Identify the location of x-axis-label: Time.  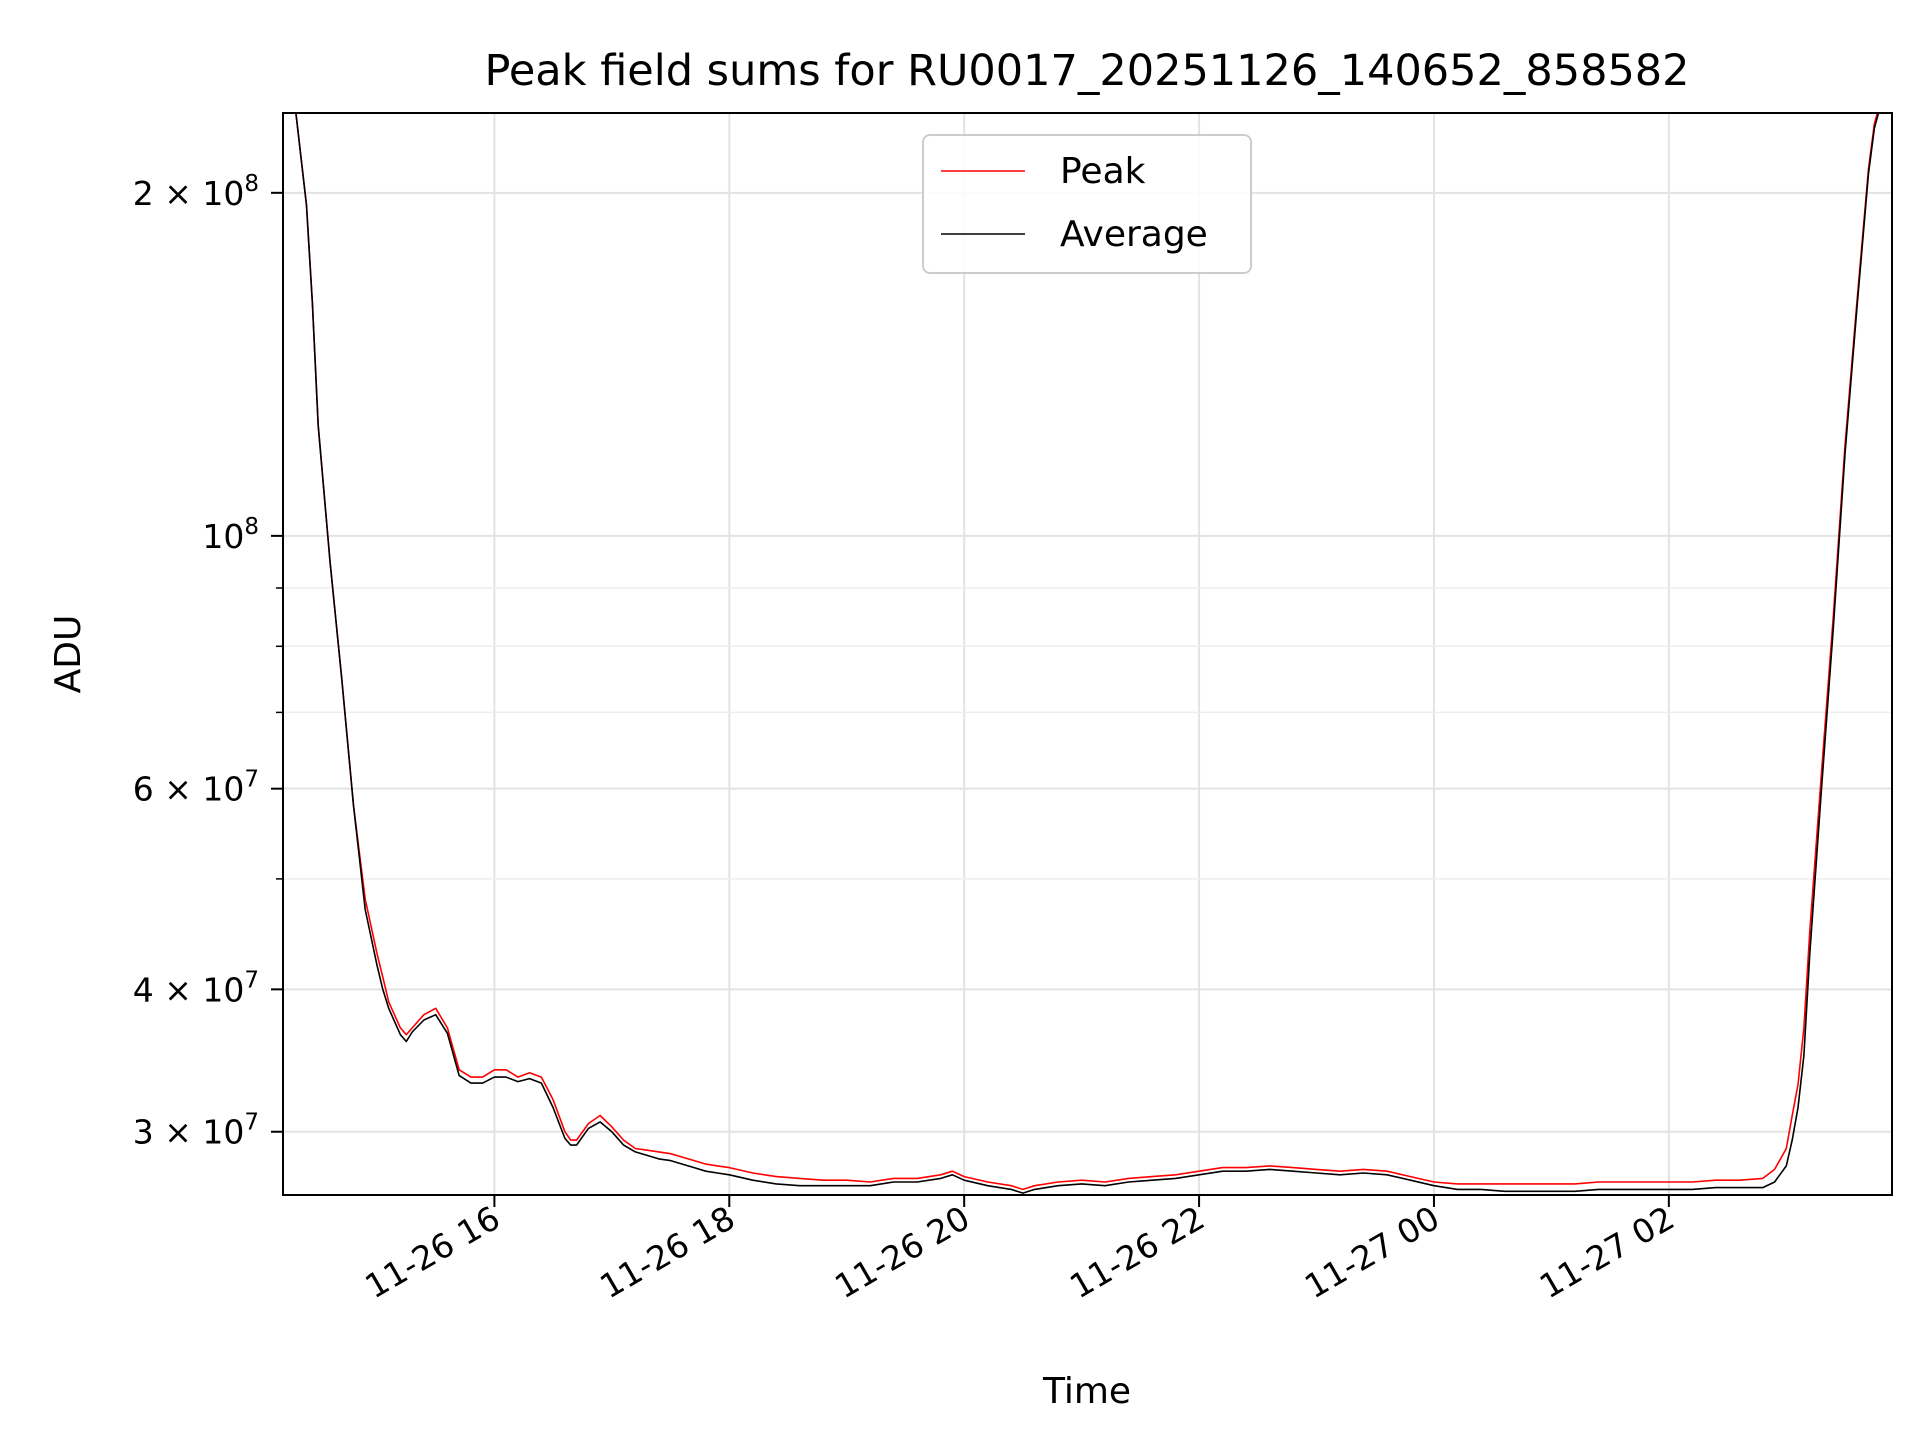
(1086, 1391).